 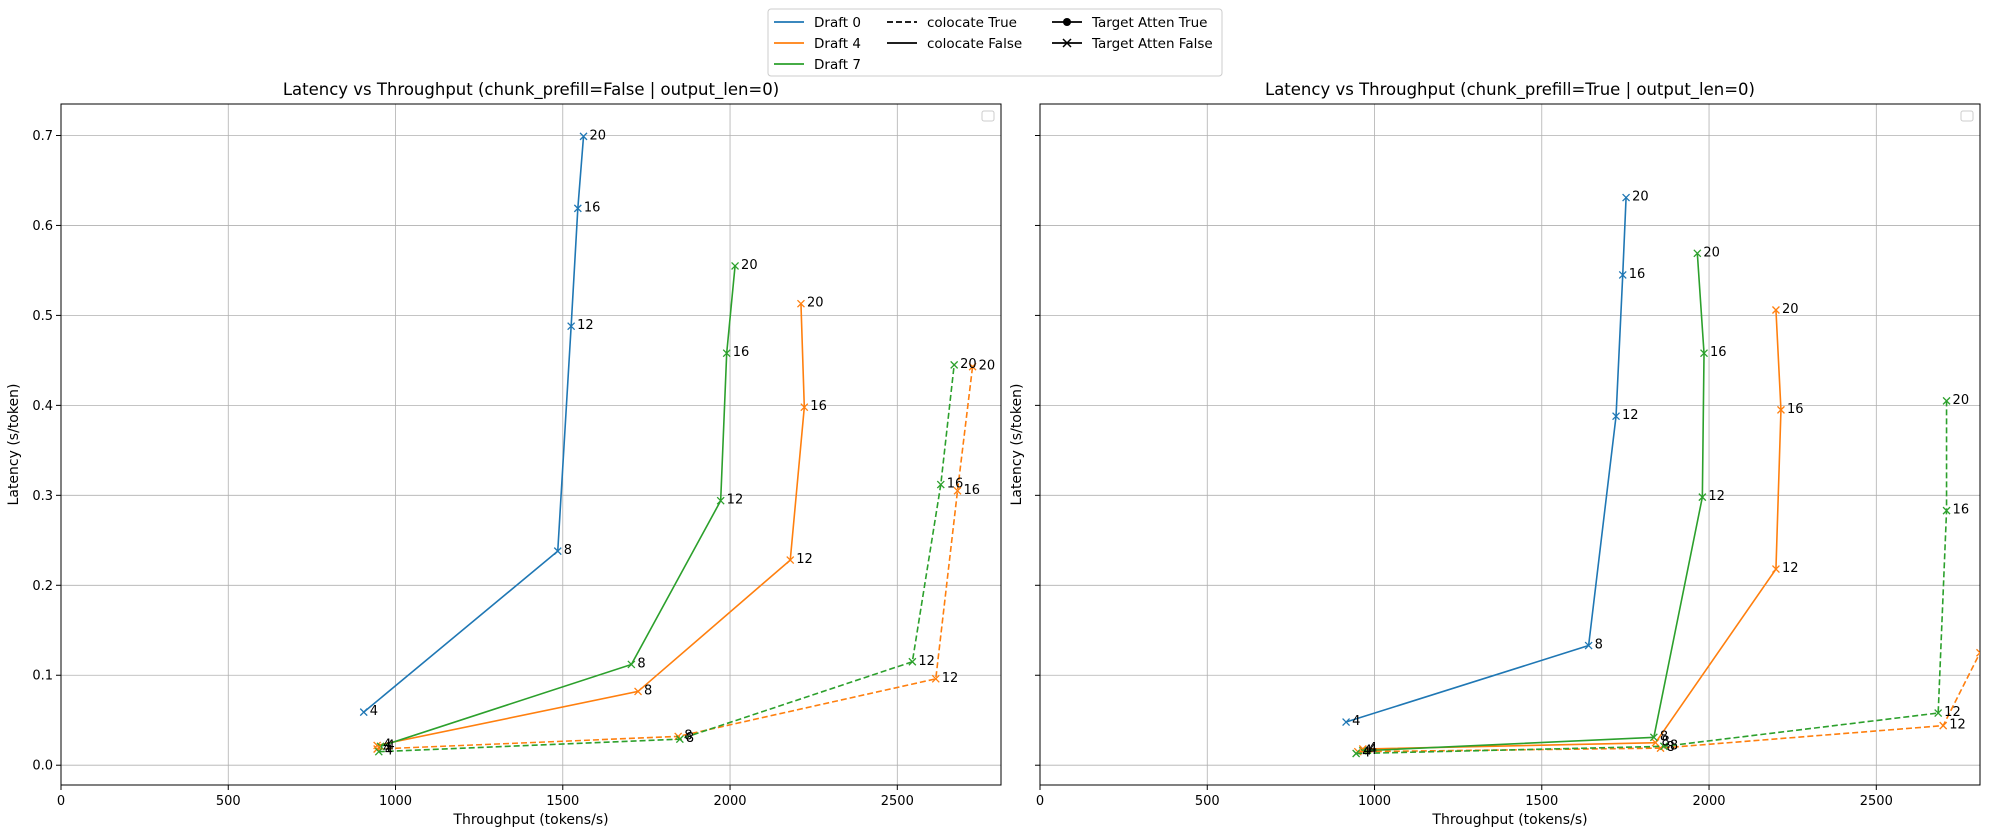 I want to click on legend-item: Target Atten False, so click(x=1132, y=44).